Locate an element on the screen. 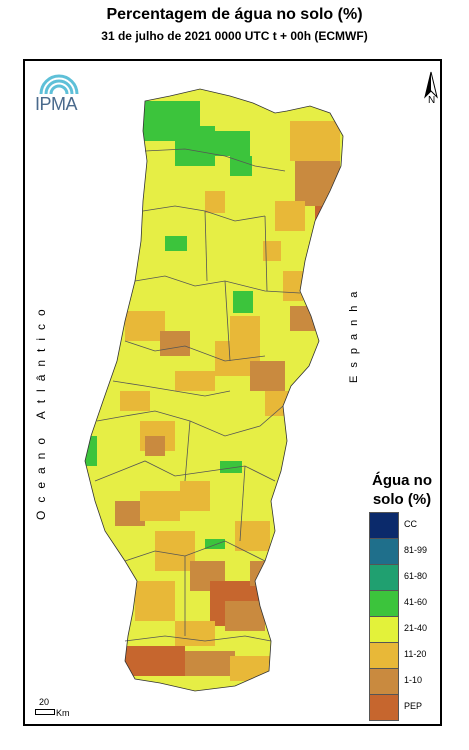 This screenshot has height=750, width=469. scale-bar-graphic is located at coordinates (45, 712).